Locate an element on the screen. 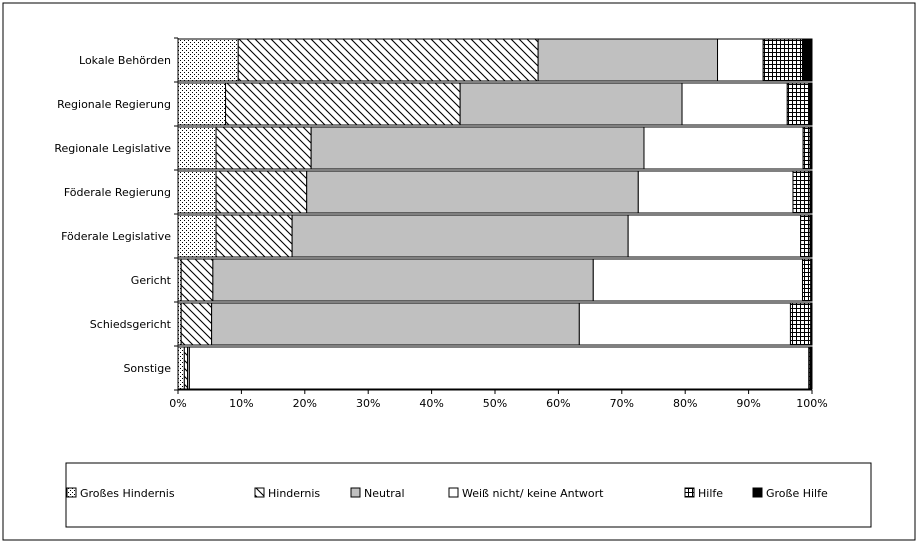 This screenshot has width=919, height=548. x-tick-label: 60% is located at coordinates (558, 403).